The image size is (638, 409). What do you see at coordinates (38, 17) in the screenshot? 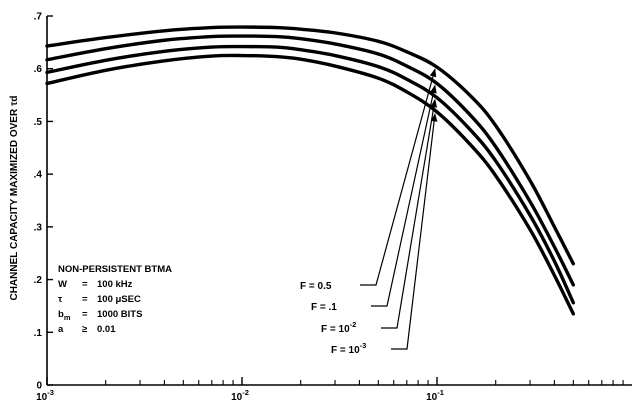
I see `y-tick-label: .7` at bounding box center [38, 17].